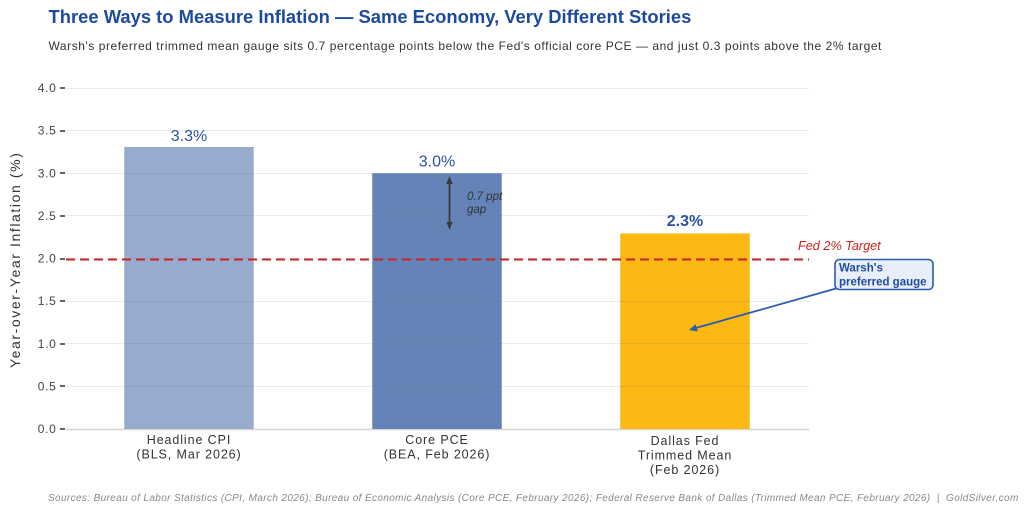 This screenshot has height=515, width=1024. I want to click on svg-text: 1.5, so click(47, 301).